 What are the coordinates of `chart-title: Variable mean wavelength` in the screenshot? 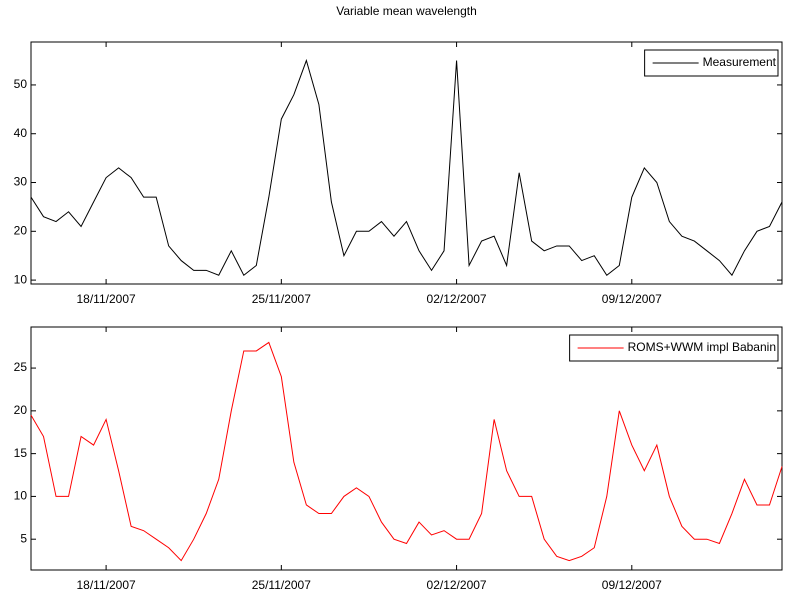 It's located at (406, 11).